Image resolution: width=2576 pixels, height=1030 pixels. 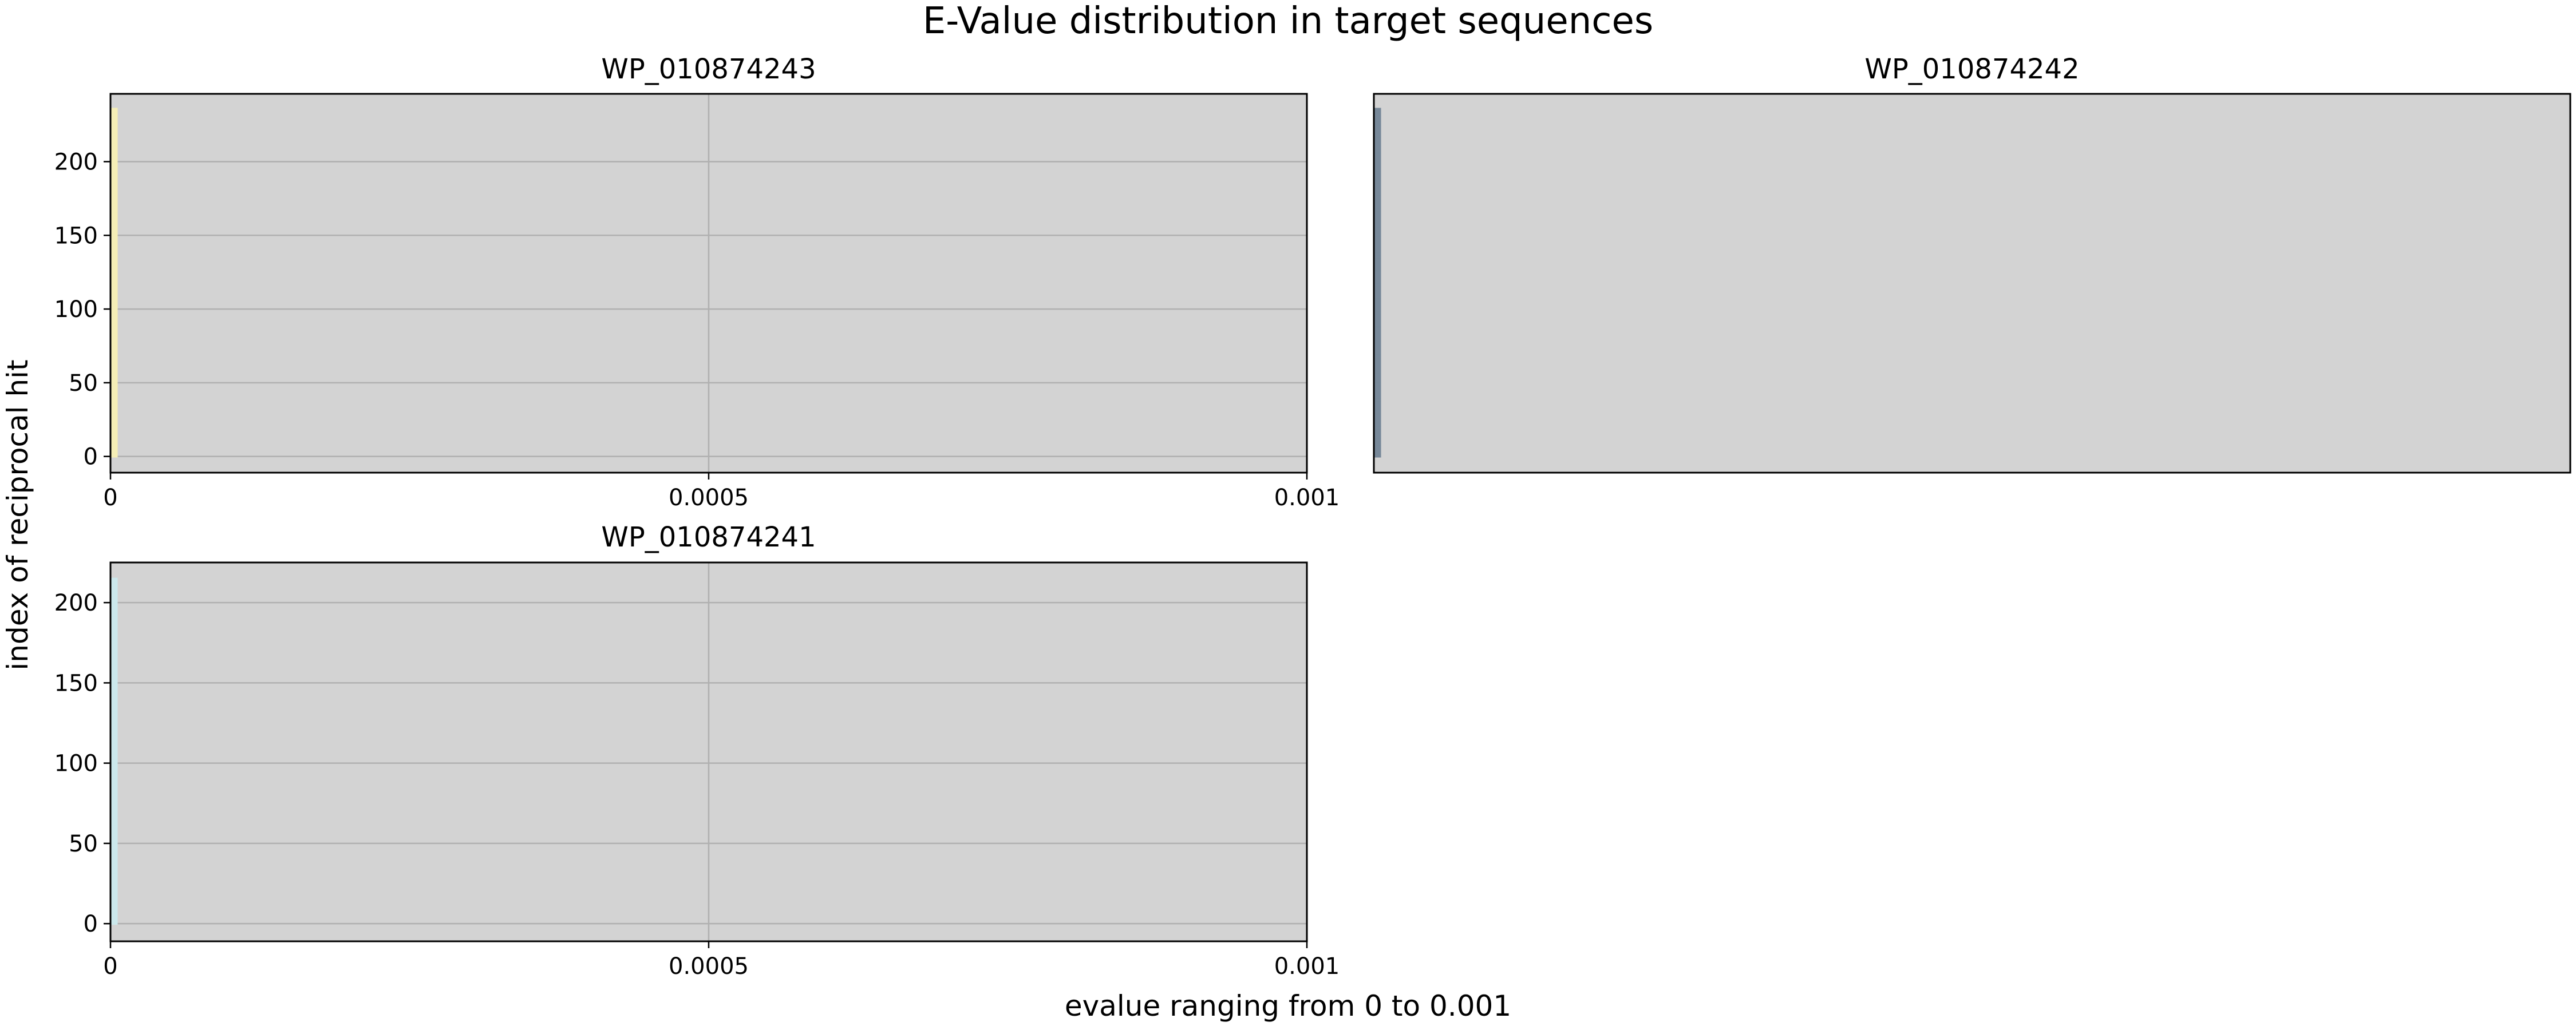 I want to click on x-tick-label: 0, so click(x=110, y=966).